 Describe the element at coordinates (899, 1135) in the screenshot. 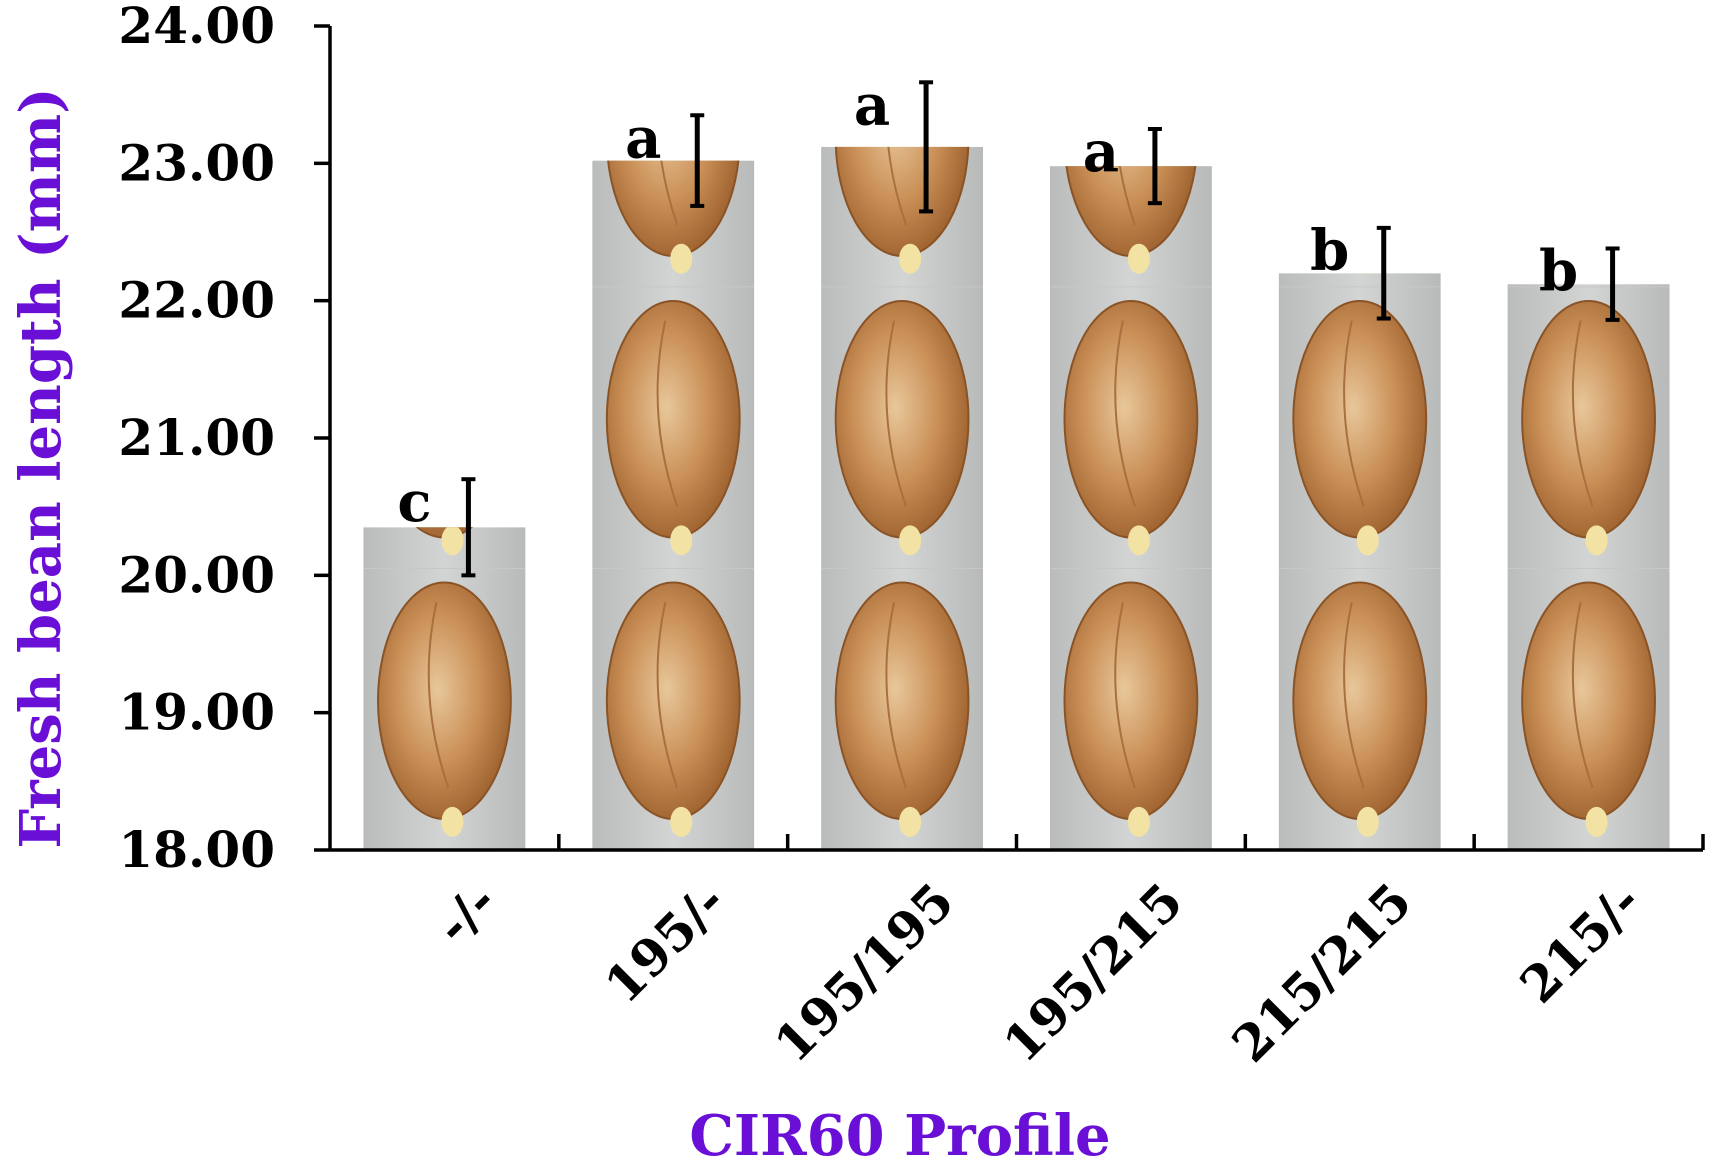

I see `x-axis-title: CIR60 Profile` at that location.